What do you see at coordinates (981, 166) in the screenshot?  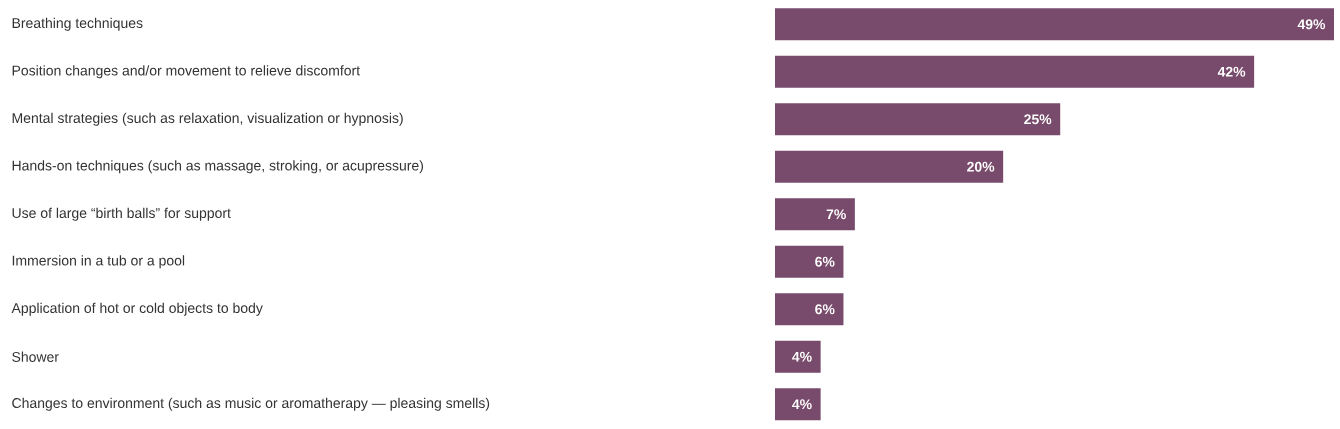 I see `data-label: 20%` at bounding box center [981, 166].